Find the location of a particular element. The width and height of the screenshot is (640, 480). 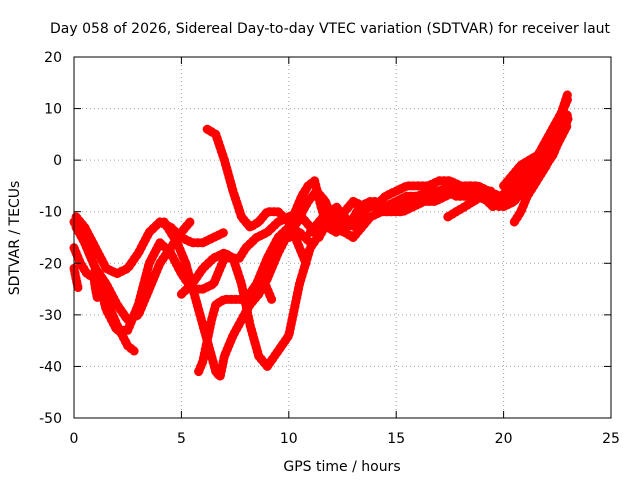

y-tick-label: 20 is located at coordinates (53, 58).